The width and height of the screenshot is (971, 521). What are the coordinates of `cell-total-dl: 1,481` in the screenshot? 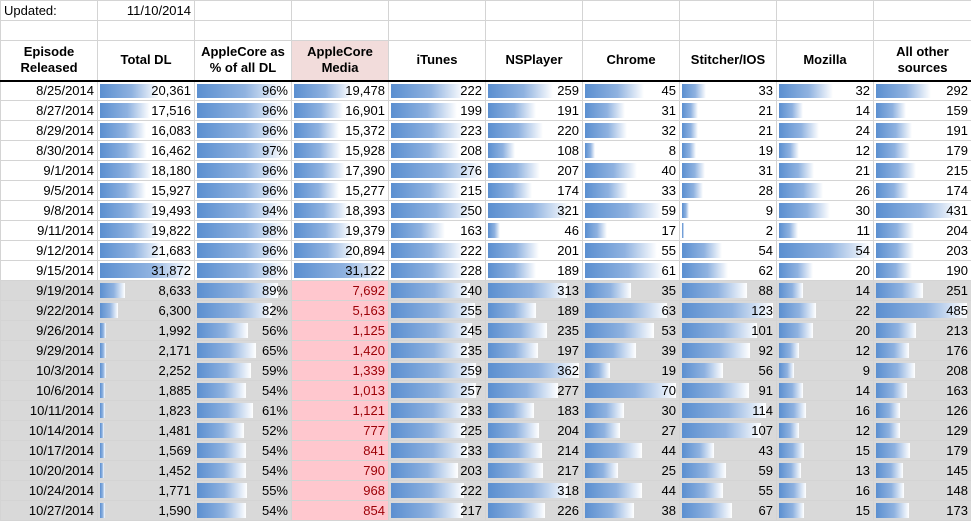 It's located at (146, 430).